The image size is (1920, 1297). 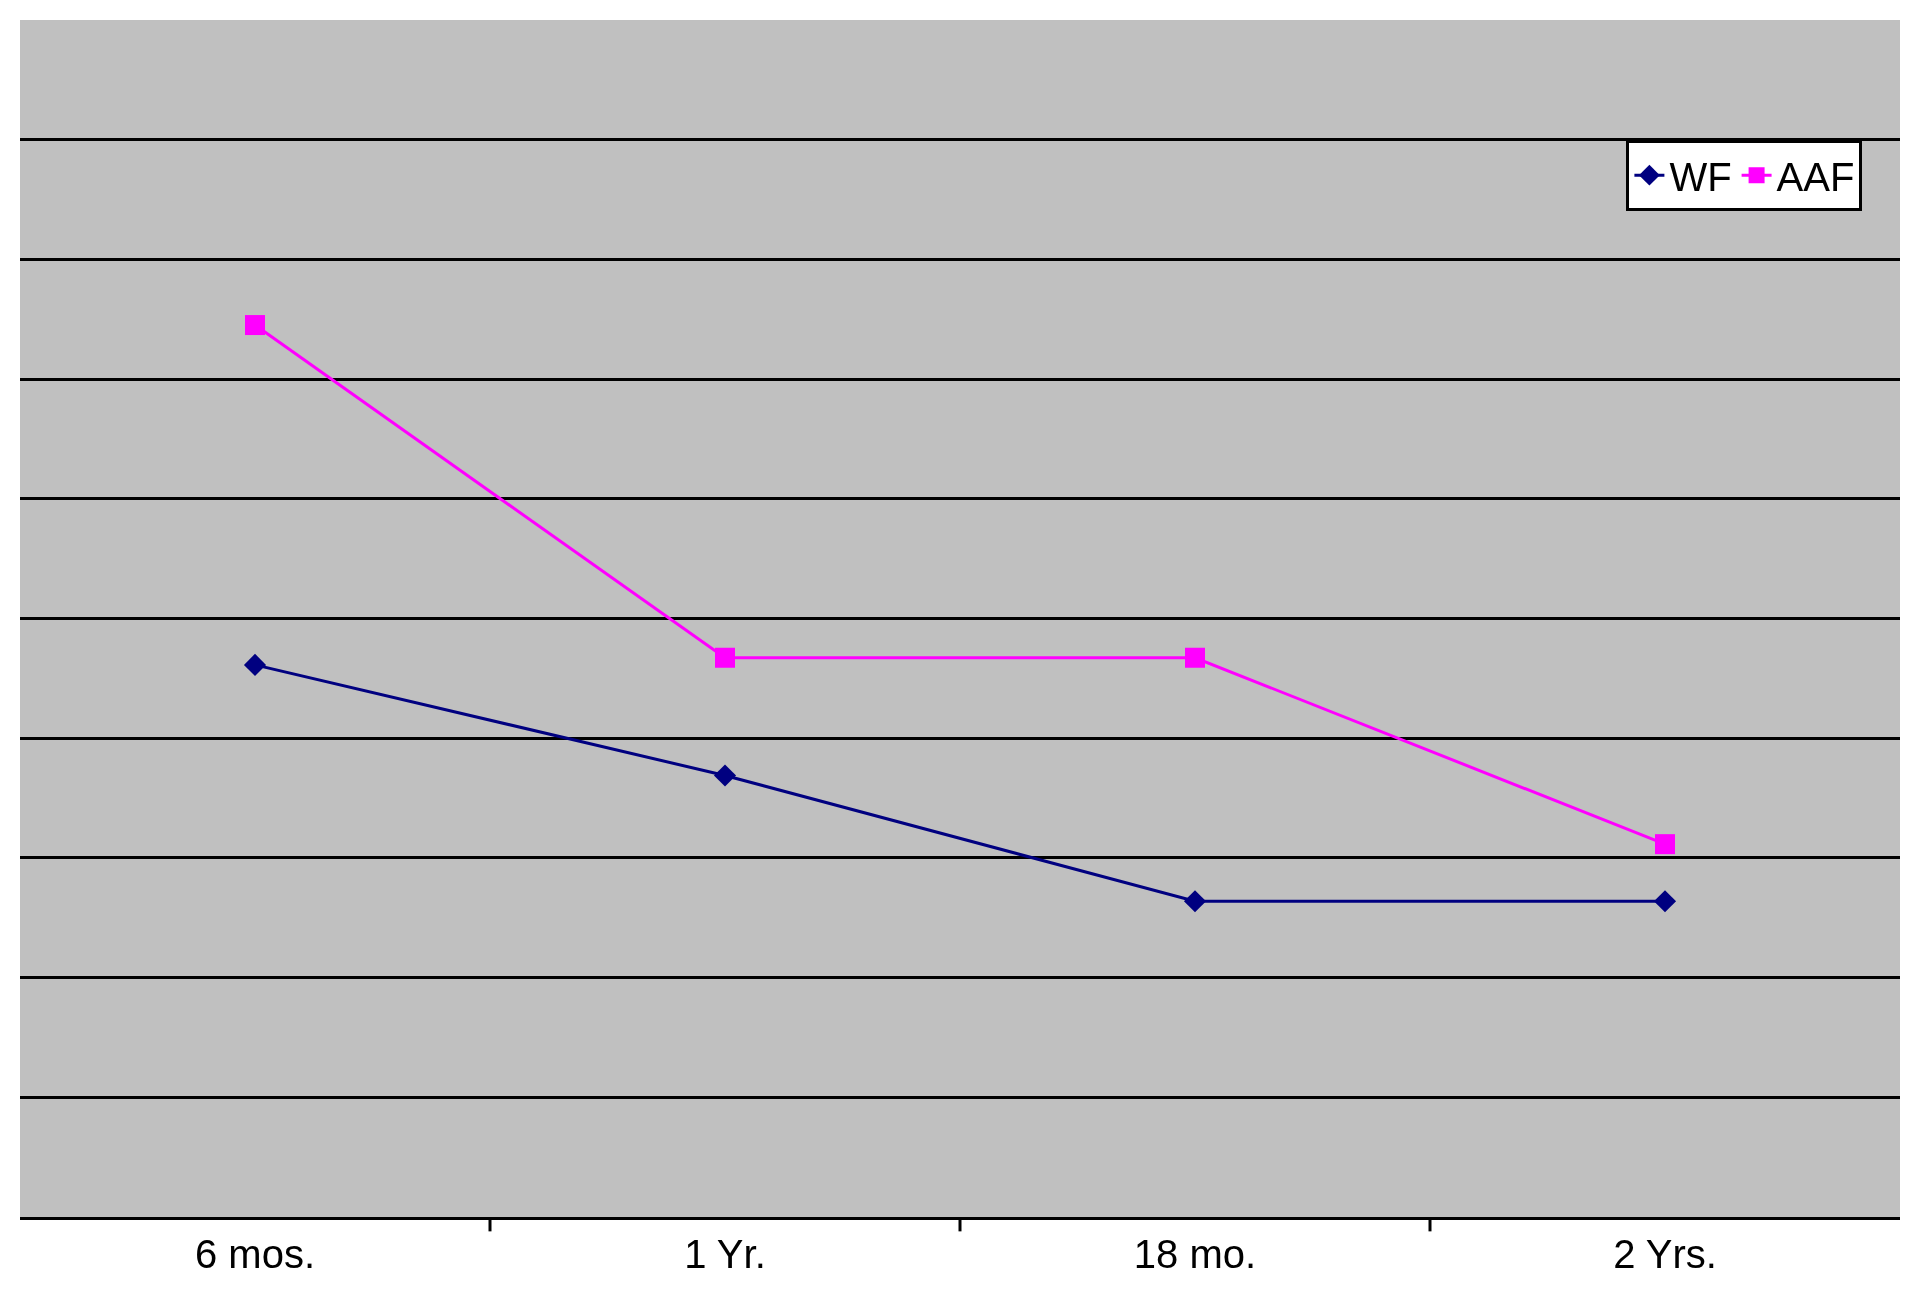 What do you see at coordinates (725, 1254) in the screenshot?
I see `x-tick-label: 1 Yr.` at bounding box center [725, 1254].